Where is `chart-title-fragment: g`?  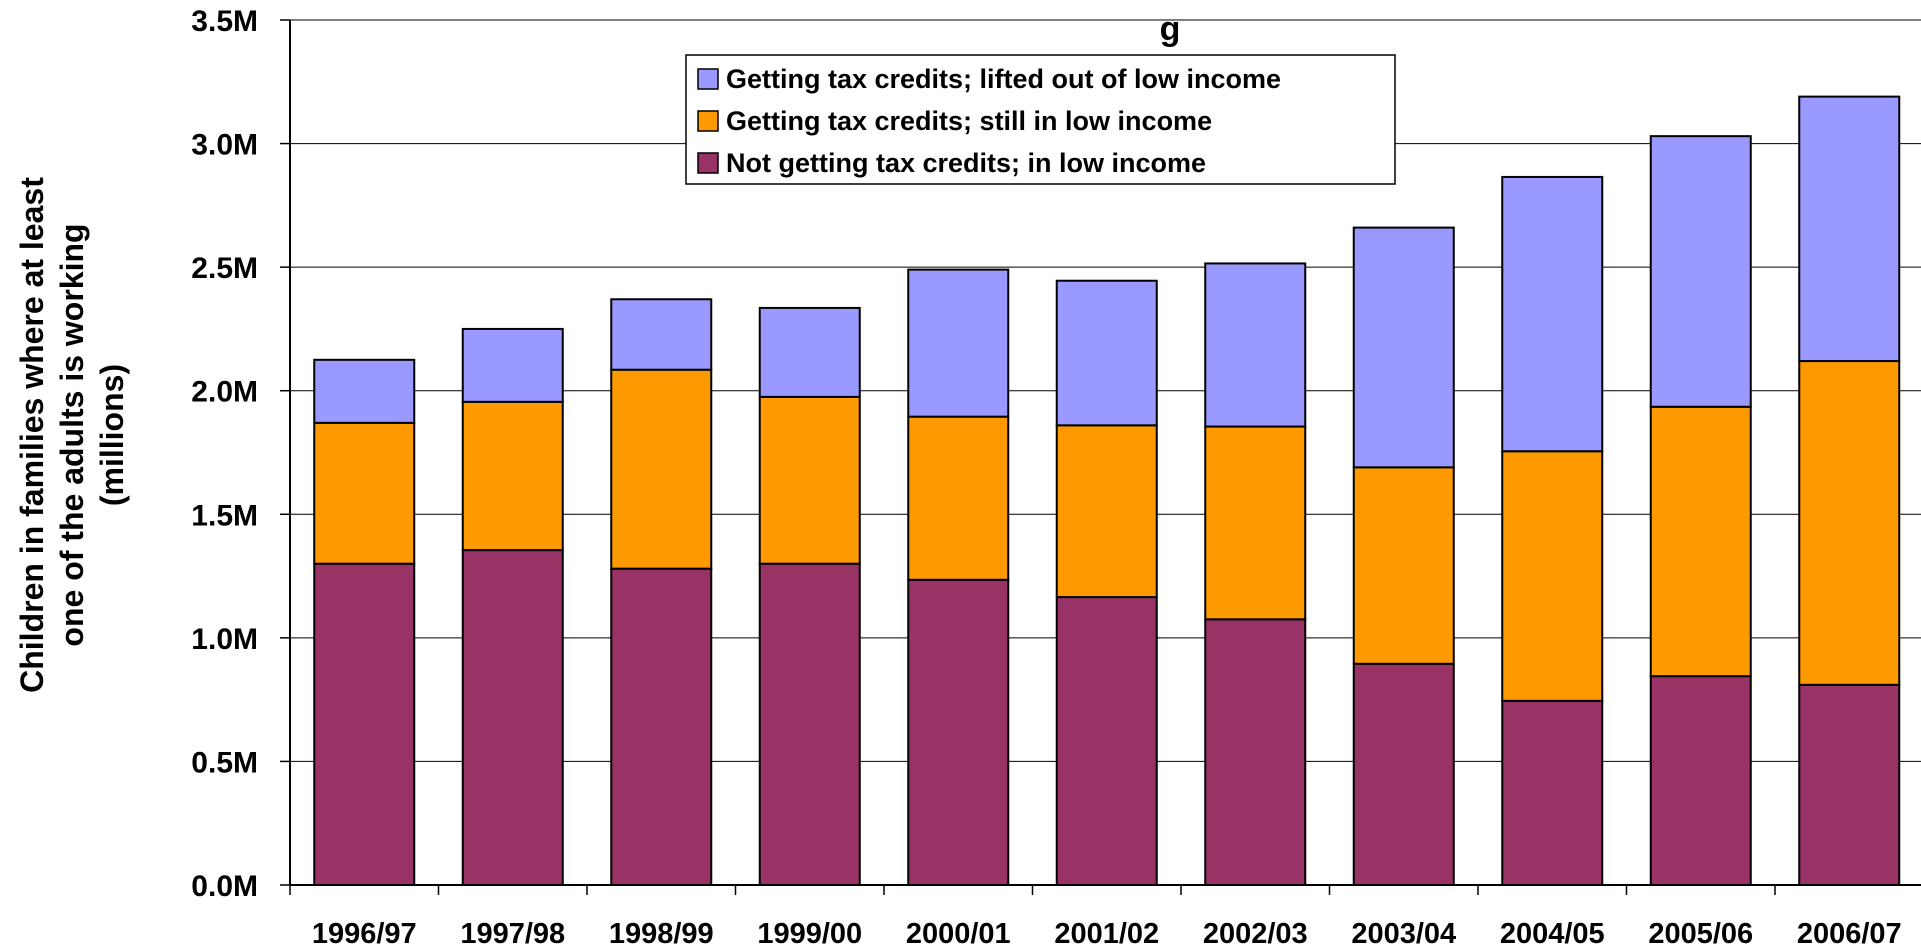
chart-title-fragment: g is located at coordinates (1170, 29).